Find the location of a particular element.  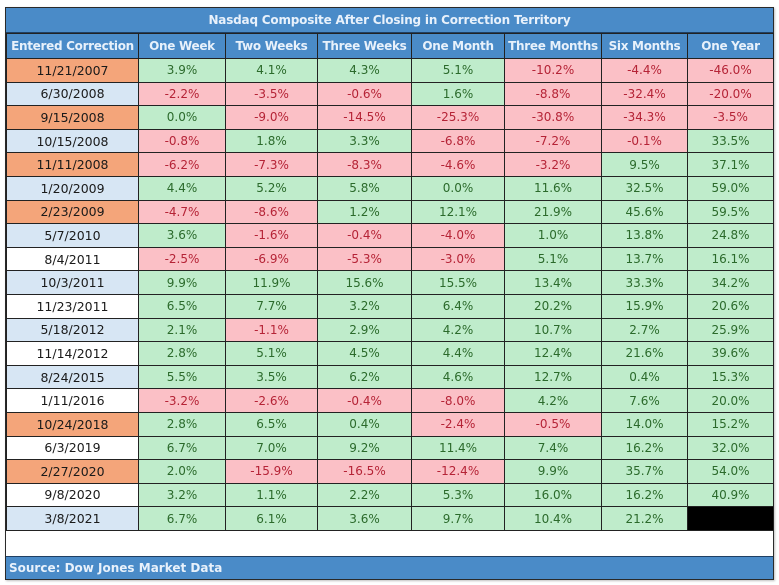

return-cell: 0.0% is located at coordinates (458, 188).